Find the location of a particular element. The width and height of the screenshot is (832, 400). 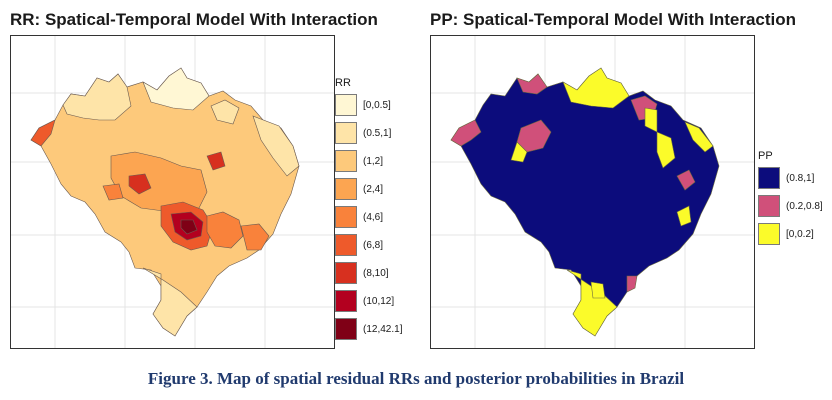

pp-legend-item: (0.8,1] is located at coordinates (790, 178).